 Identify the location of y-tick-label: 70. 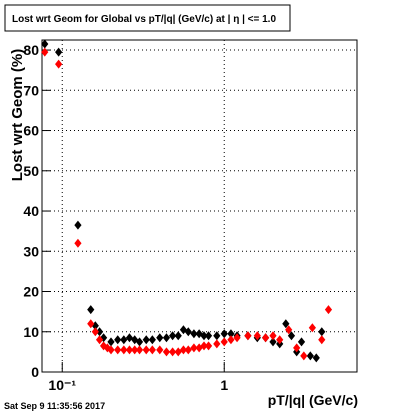
(31, 90).